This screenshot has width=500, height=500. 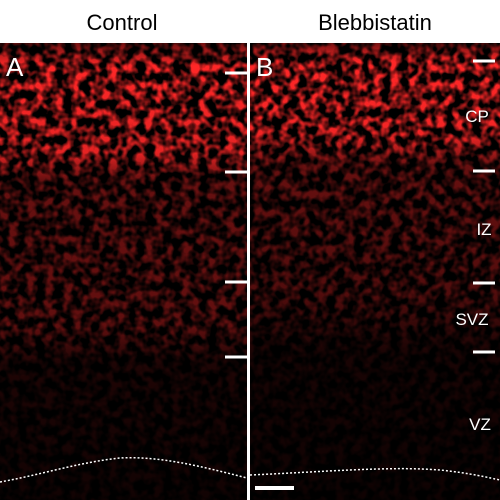 What do you see at coordinates (248, 271) in the screenshot?
I see `panel-divider` at bounding box center [248, 271].